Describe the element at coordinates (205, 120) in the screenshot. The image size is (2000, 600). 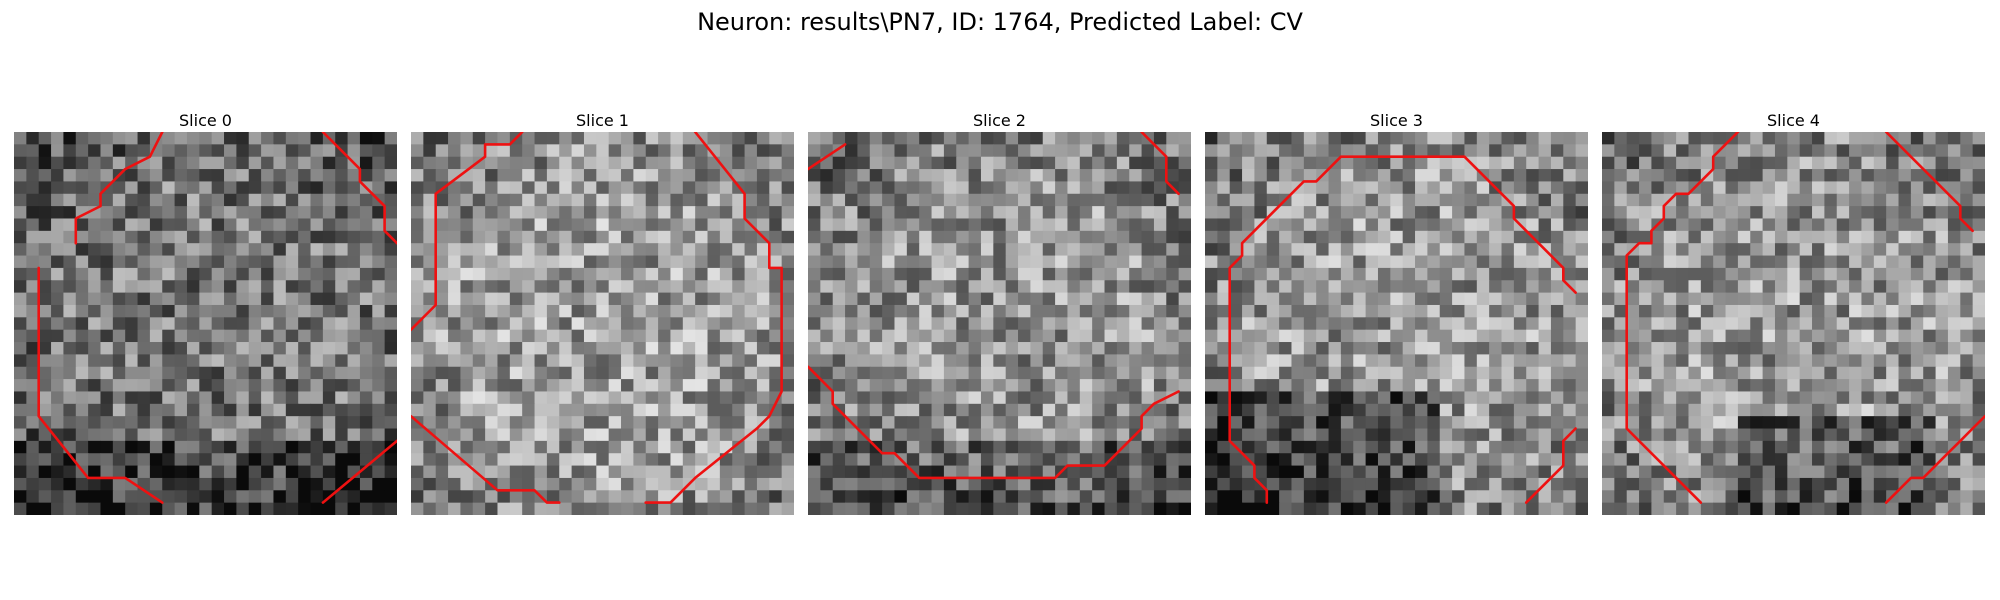
I see `slice-title: Slice 0` at that location.